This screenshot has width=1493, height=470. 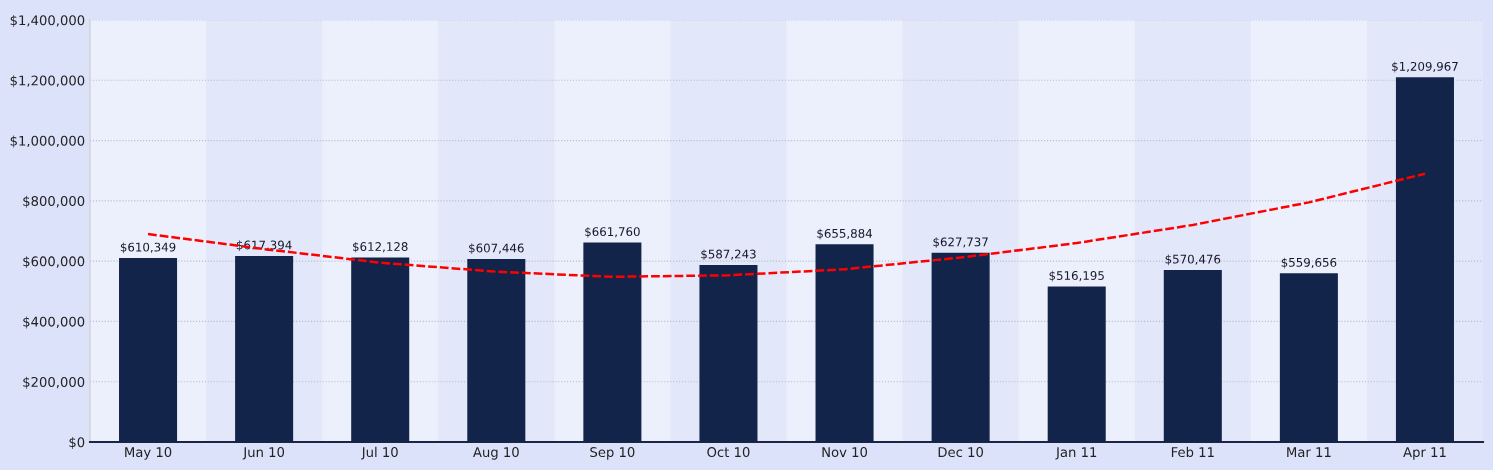 What do you see at coordinates (1193, 260) in the screenshot?
I see `data-label: $570,476` at bounding box center [1193, 260].